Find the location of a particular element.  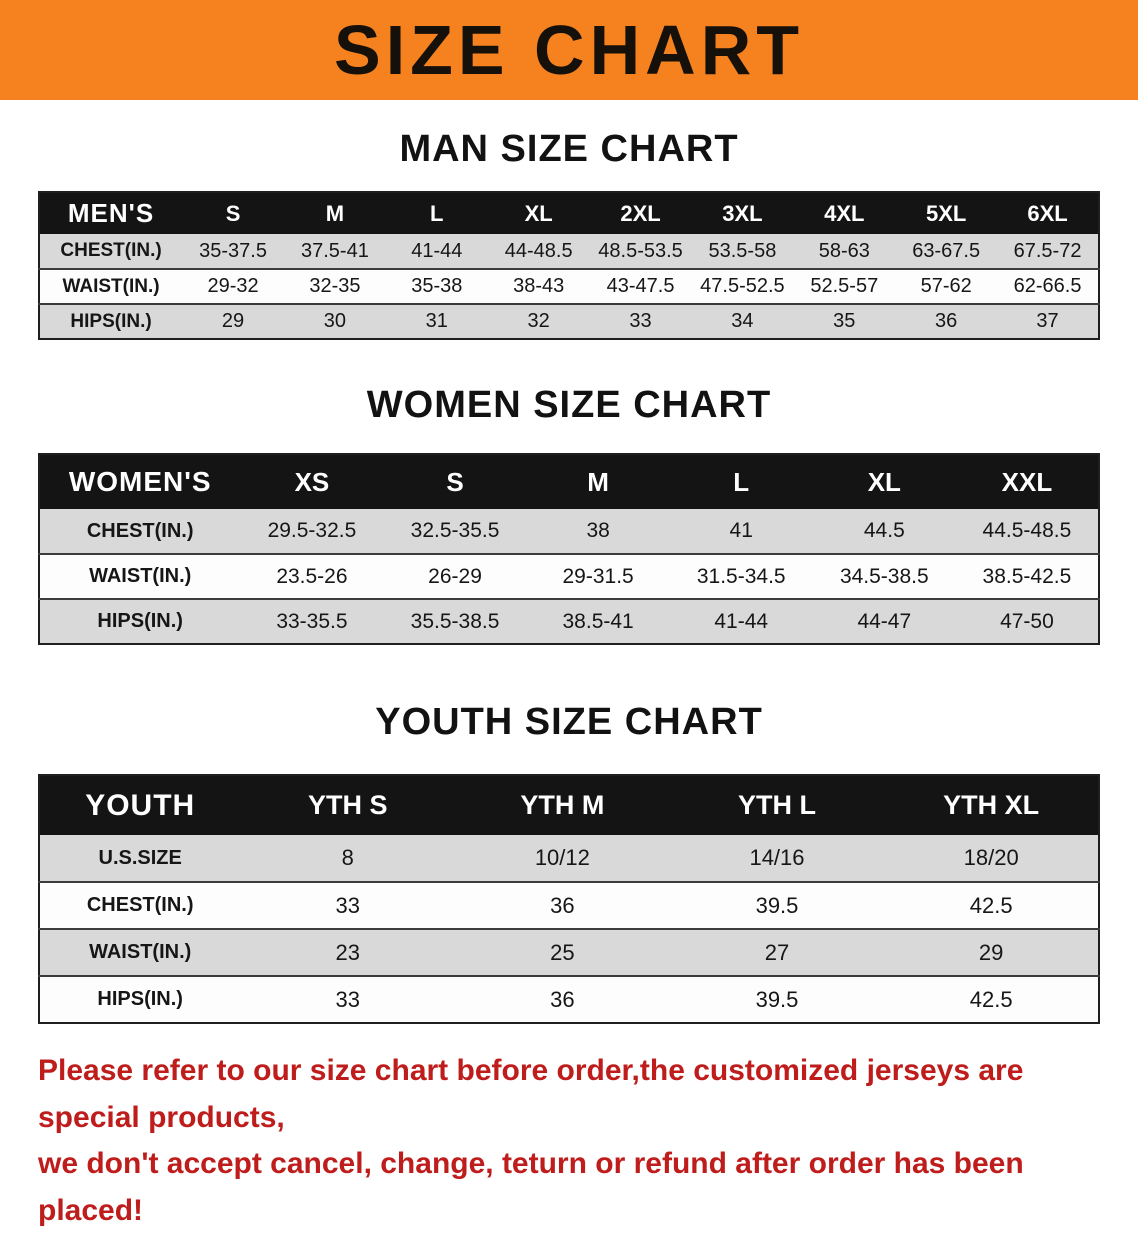

size-value-cell: 23 is located at coordinates (348, 952).